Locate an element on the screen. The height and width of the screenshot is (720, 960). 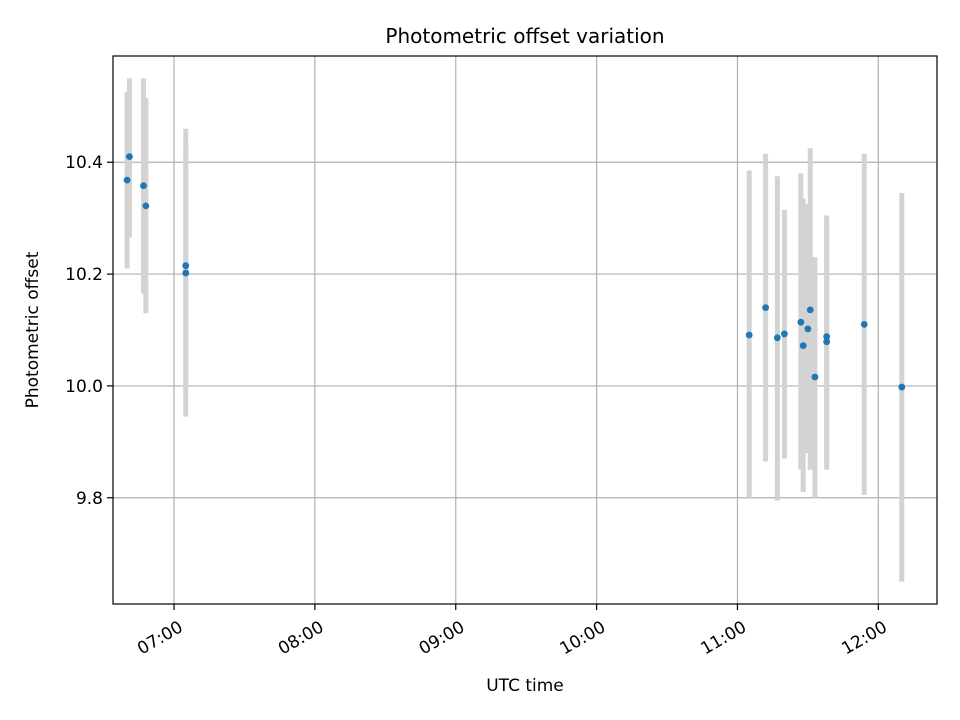
y-tick-label: 10.4 is located at coordinates (84, 163).